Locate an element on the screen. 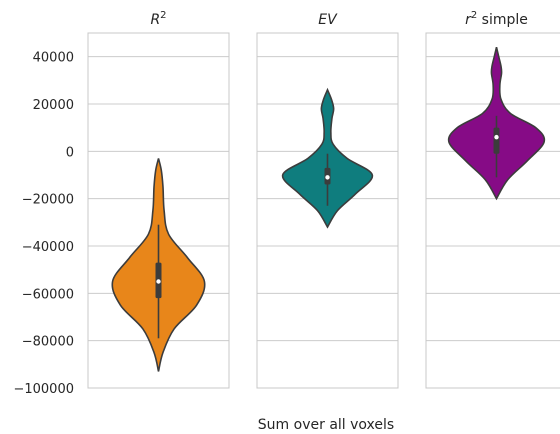 Image resolution: width=560 pixels, height=434 pixels. y-tick-label: −80000 is located at coordinates (48, 342).